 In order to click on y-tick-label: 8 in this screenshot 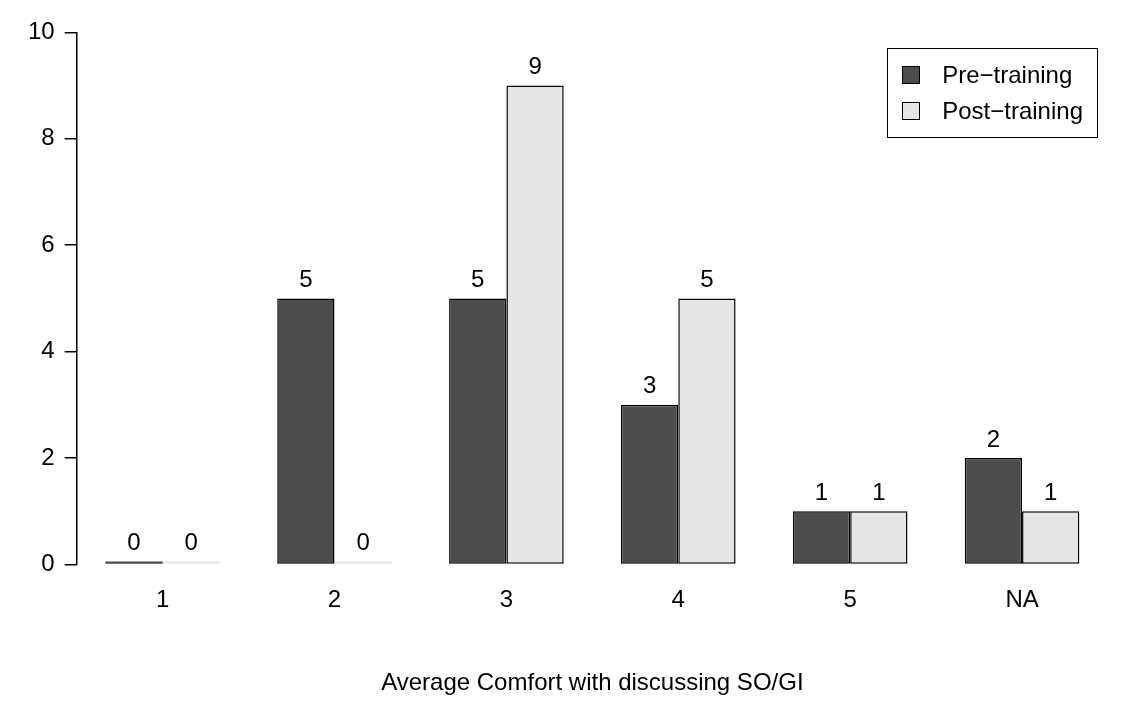, I will do `click(48, 137)`.